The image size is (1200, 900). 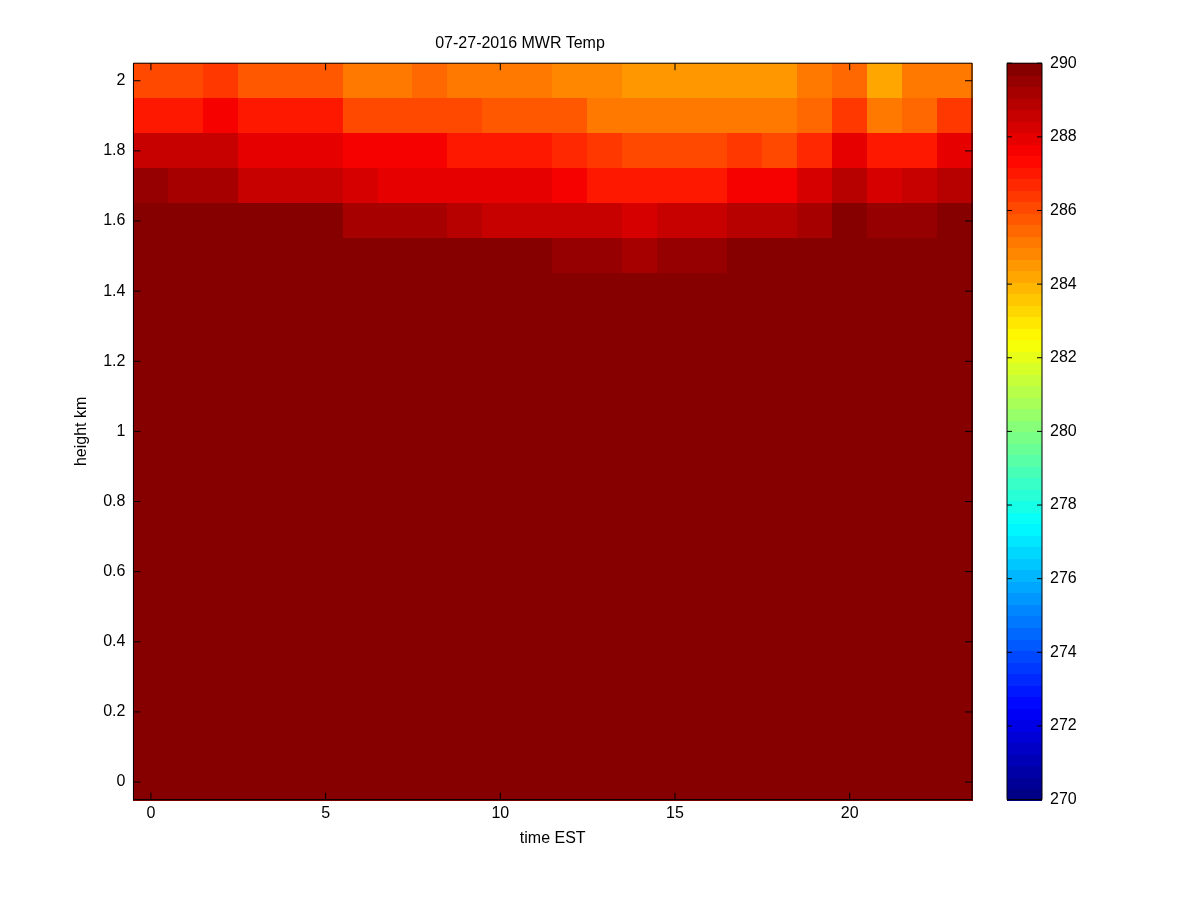 I want to click on color-bar-label: 282, so click(x=1063, y=357).